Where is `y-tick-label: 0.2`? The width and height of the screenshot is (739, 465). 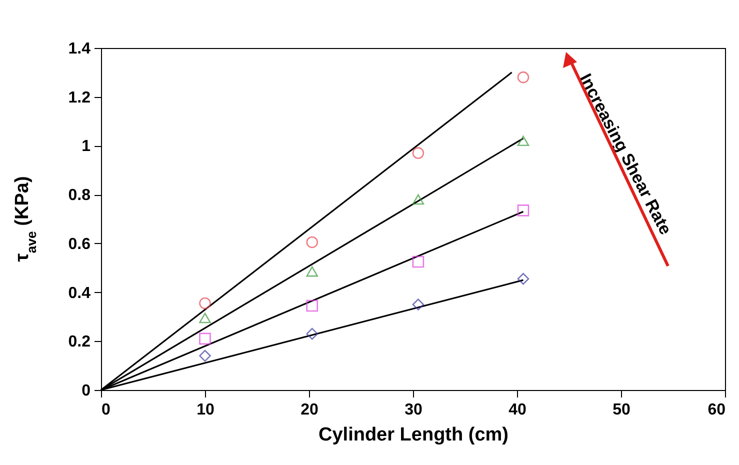
y-tick-label: 0.2 is located at coordinates (79, 342).